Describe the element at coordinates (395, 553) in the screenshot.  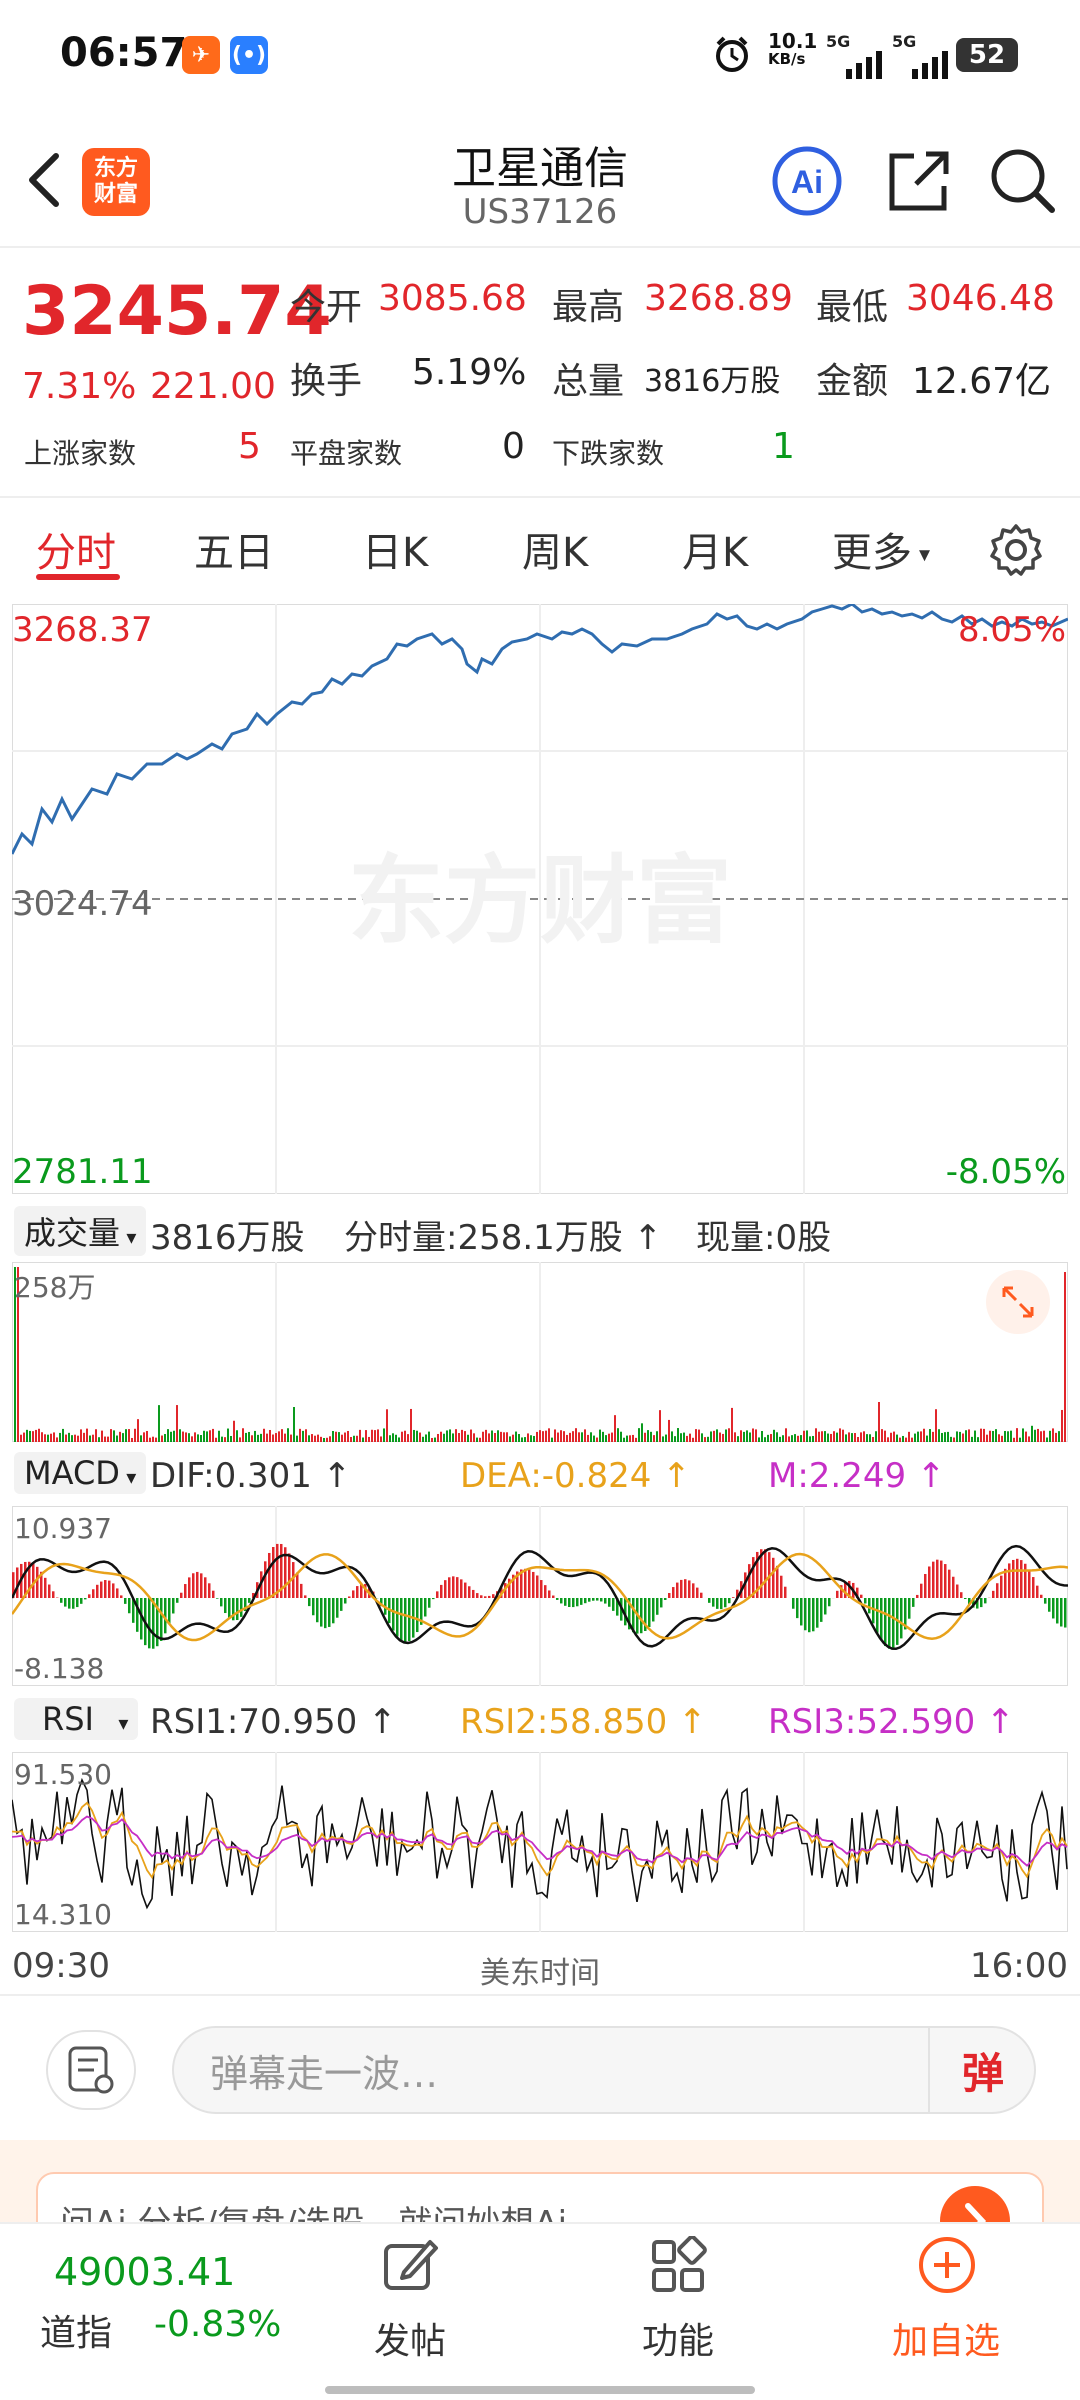
I see `tab-daily: 日K` at that location.